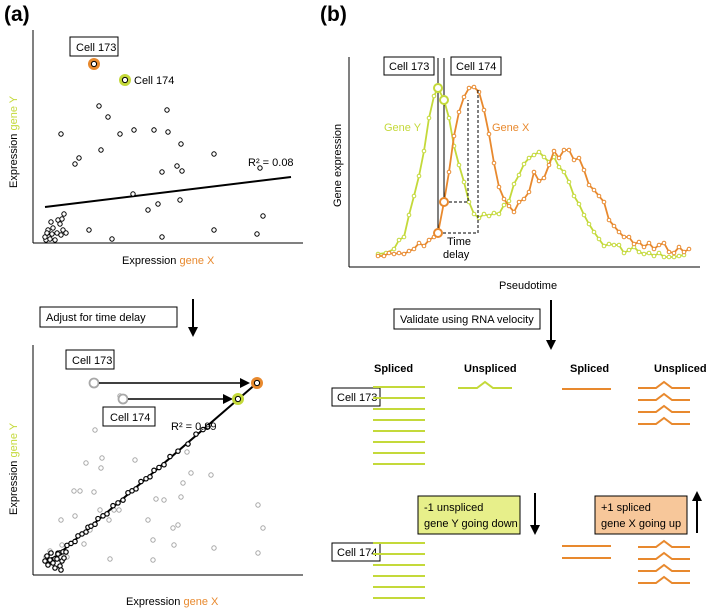 Image resolution: width=716 pixels, height=610 pixels. What do you see at coordinates (338, 165) in the screenshot?
I see `timecourse-y-axis-label: Gene expression` at bounding box center [338, 165].